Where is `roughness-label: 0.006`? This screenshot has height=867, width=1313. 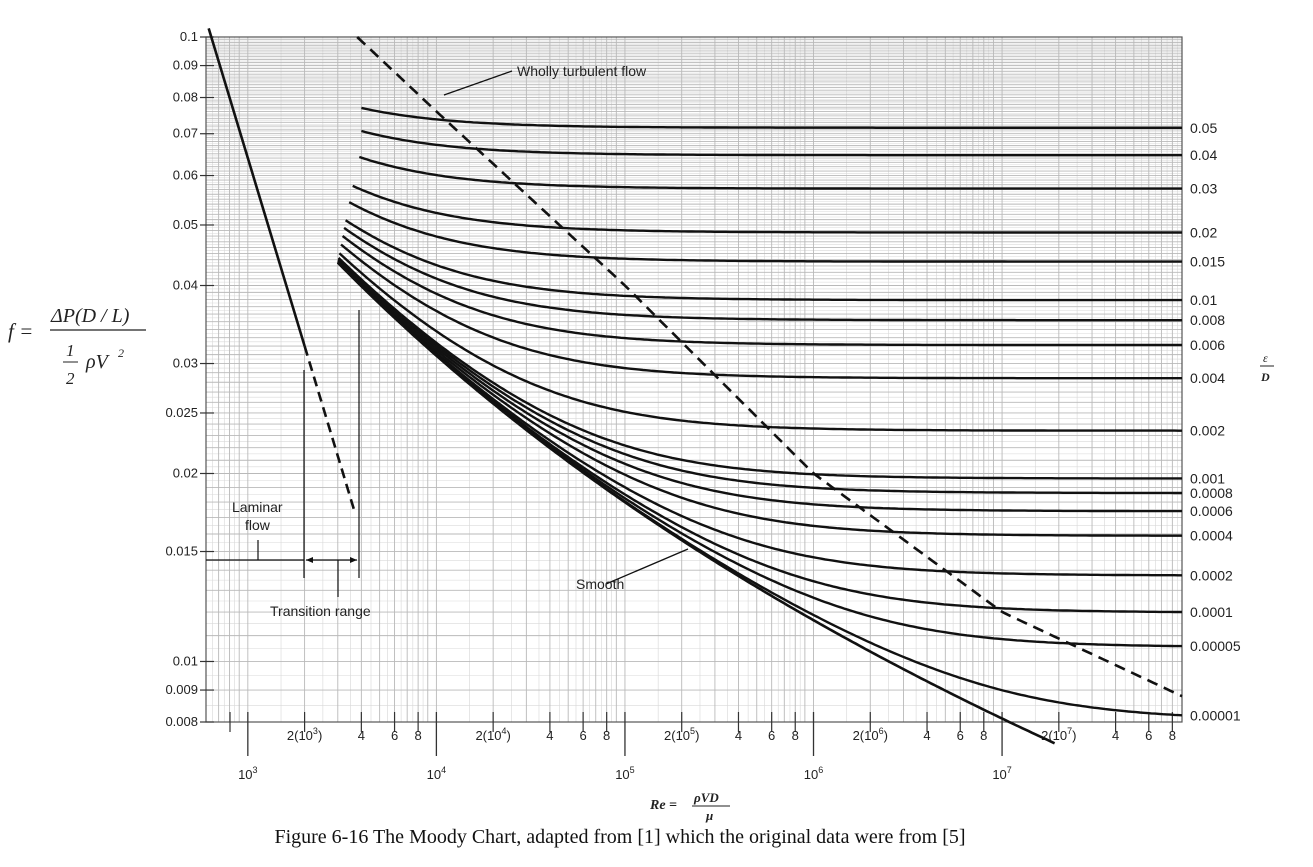
roughness-label: 0.006 is located at coordinates (1207, 345).